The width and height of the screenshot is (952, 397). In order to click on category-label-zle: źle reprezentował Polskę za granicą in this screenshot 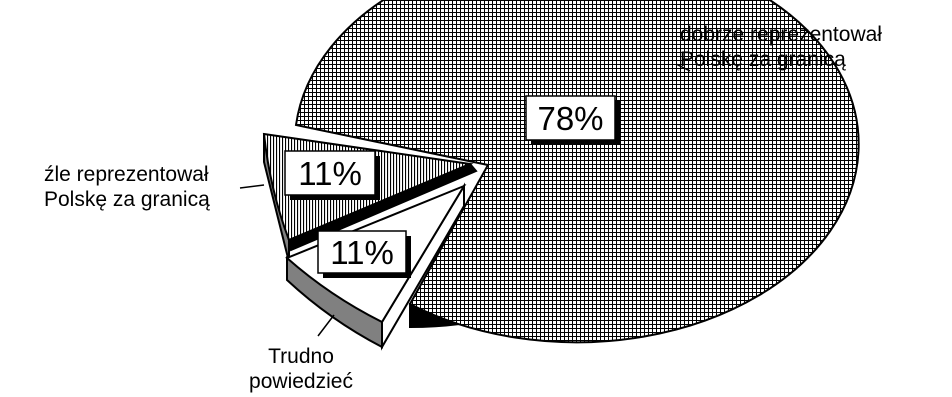, I will do `click(127, 187)`.